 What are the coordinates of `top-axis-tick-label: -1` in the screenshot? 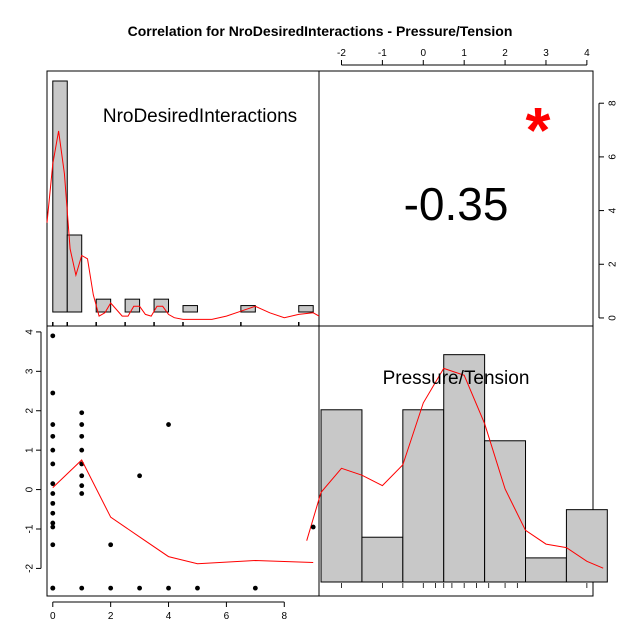 It's located at (382, 53).